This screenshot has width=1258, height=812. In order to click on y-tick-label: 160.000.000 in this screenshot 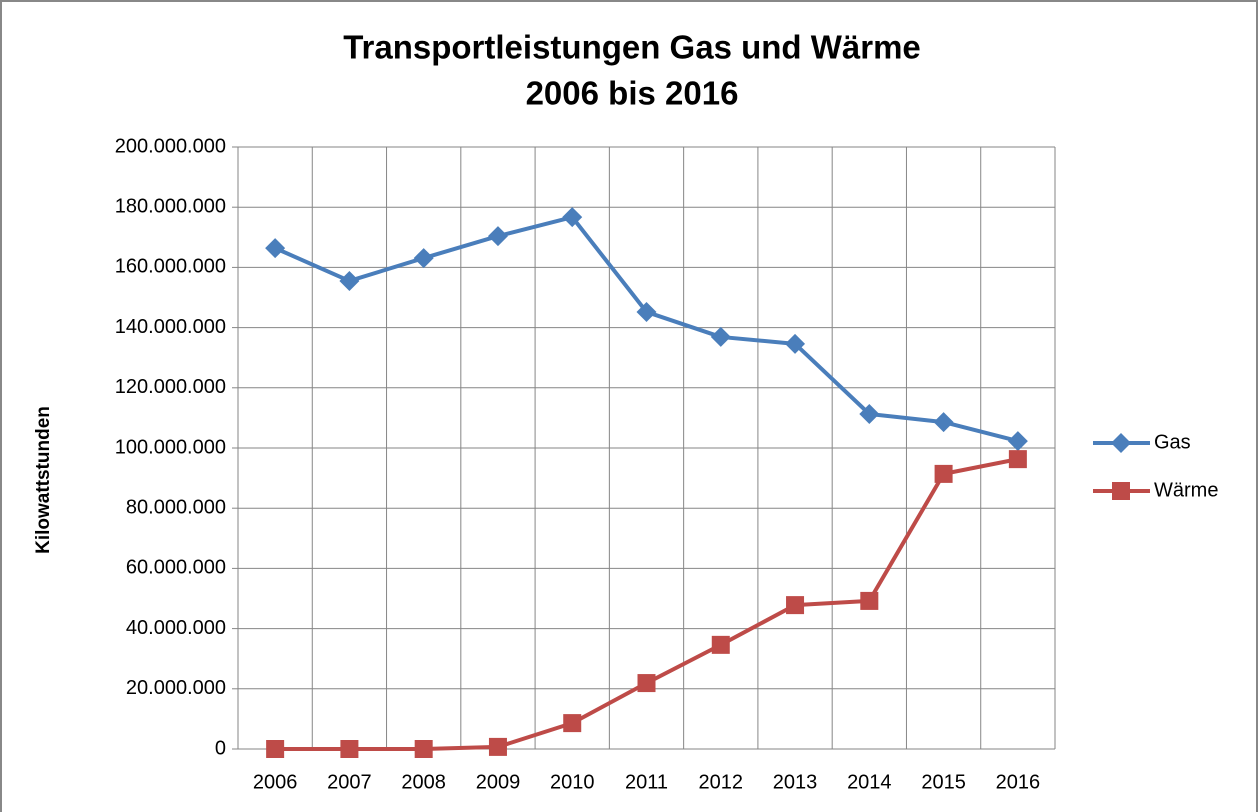, I will do `click(170, 267)`.